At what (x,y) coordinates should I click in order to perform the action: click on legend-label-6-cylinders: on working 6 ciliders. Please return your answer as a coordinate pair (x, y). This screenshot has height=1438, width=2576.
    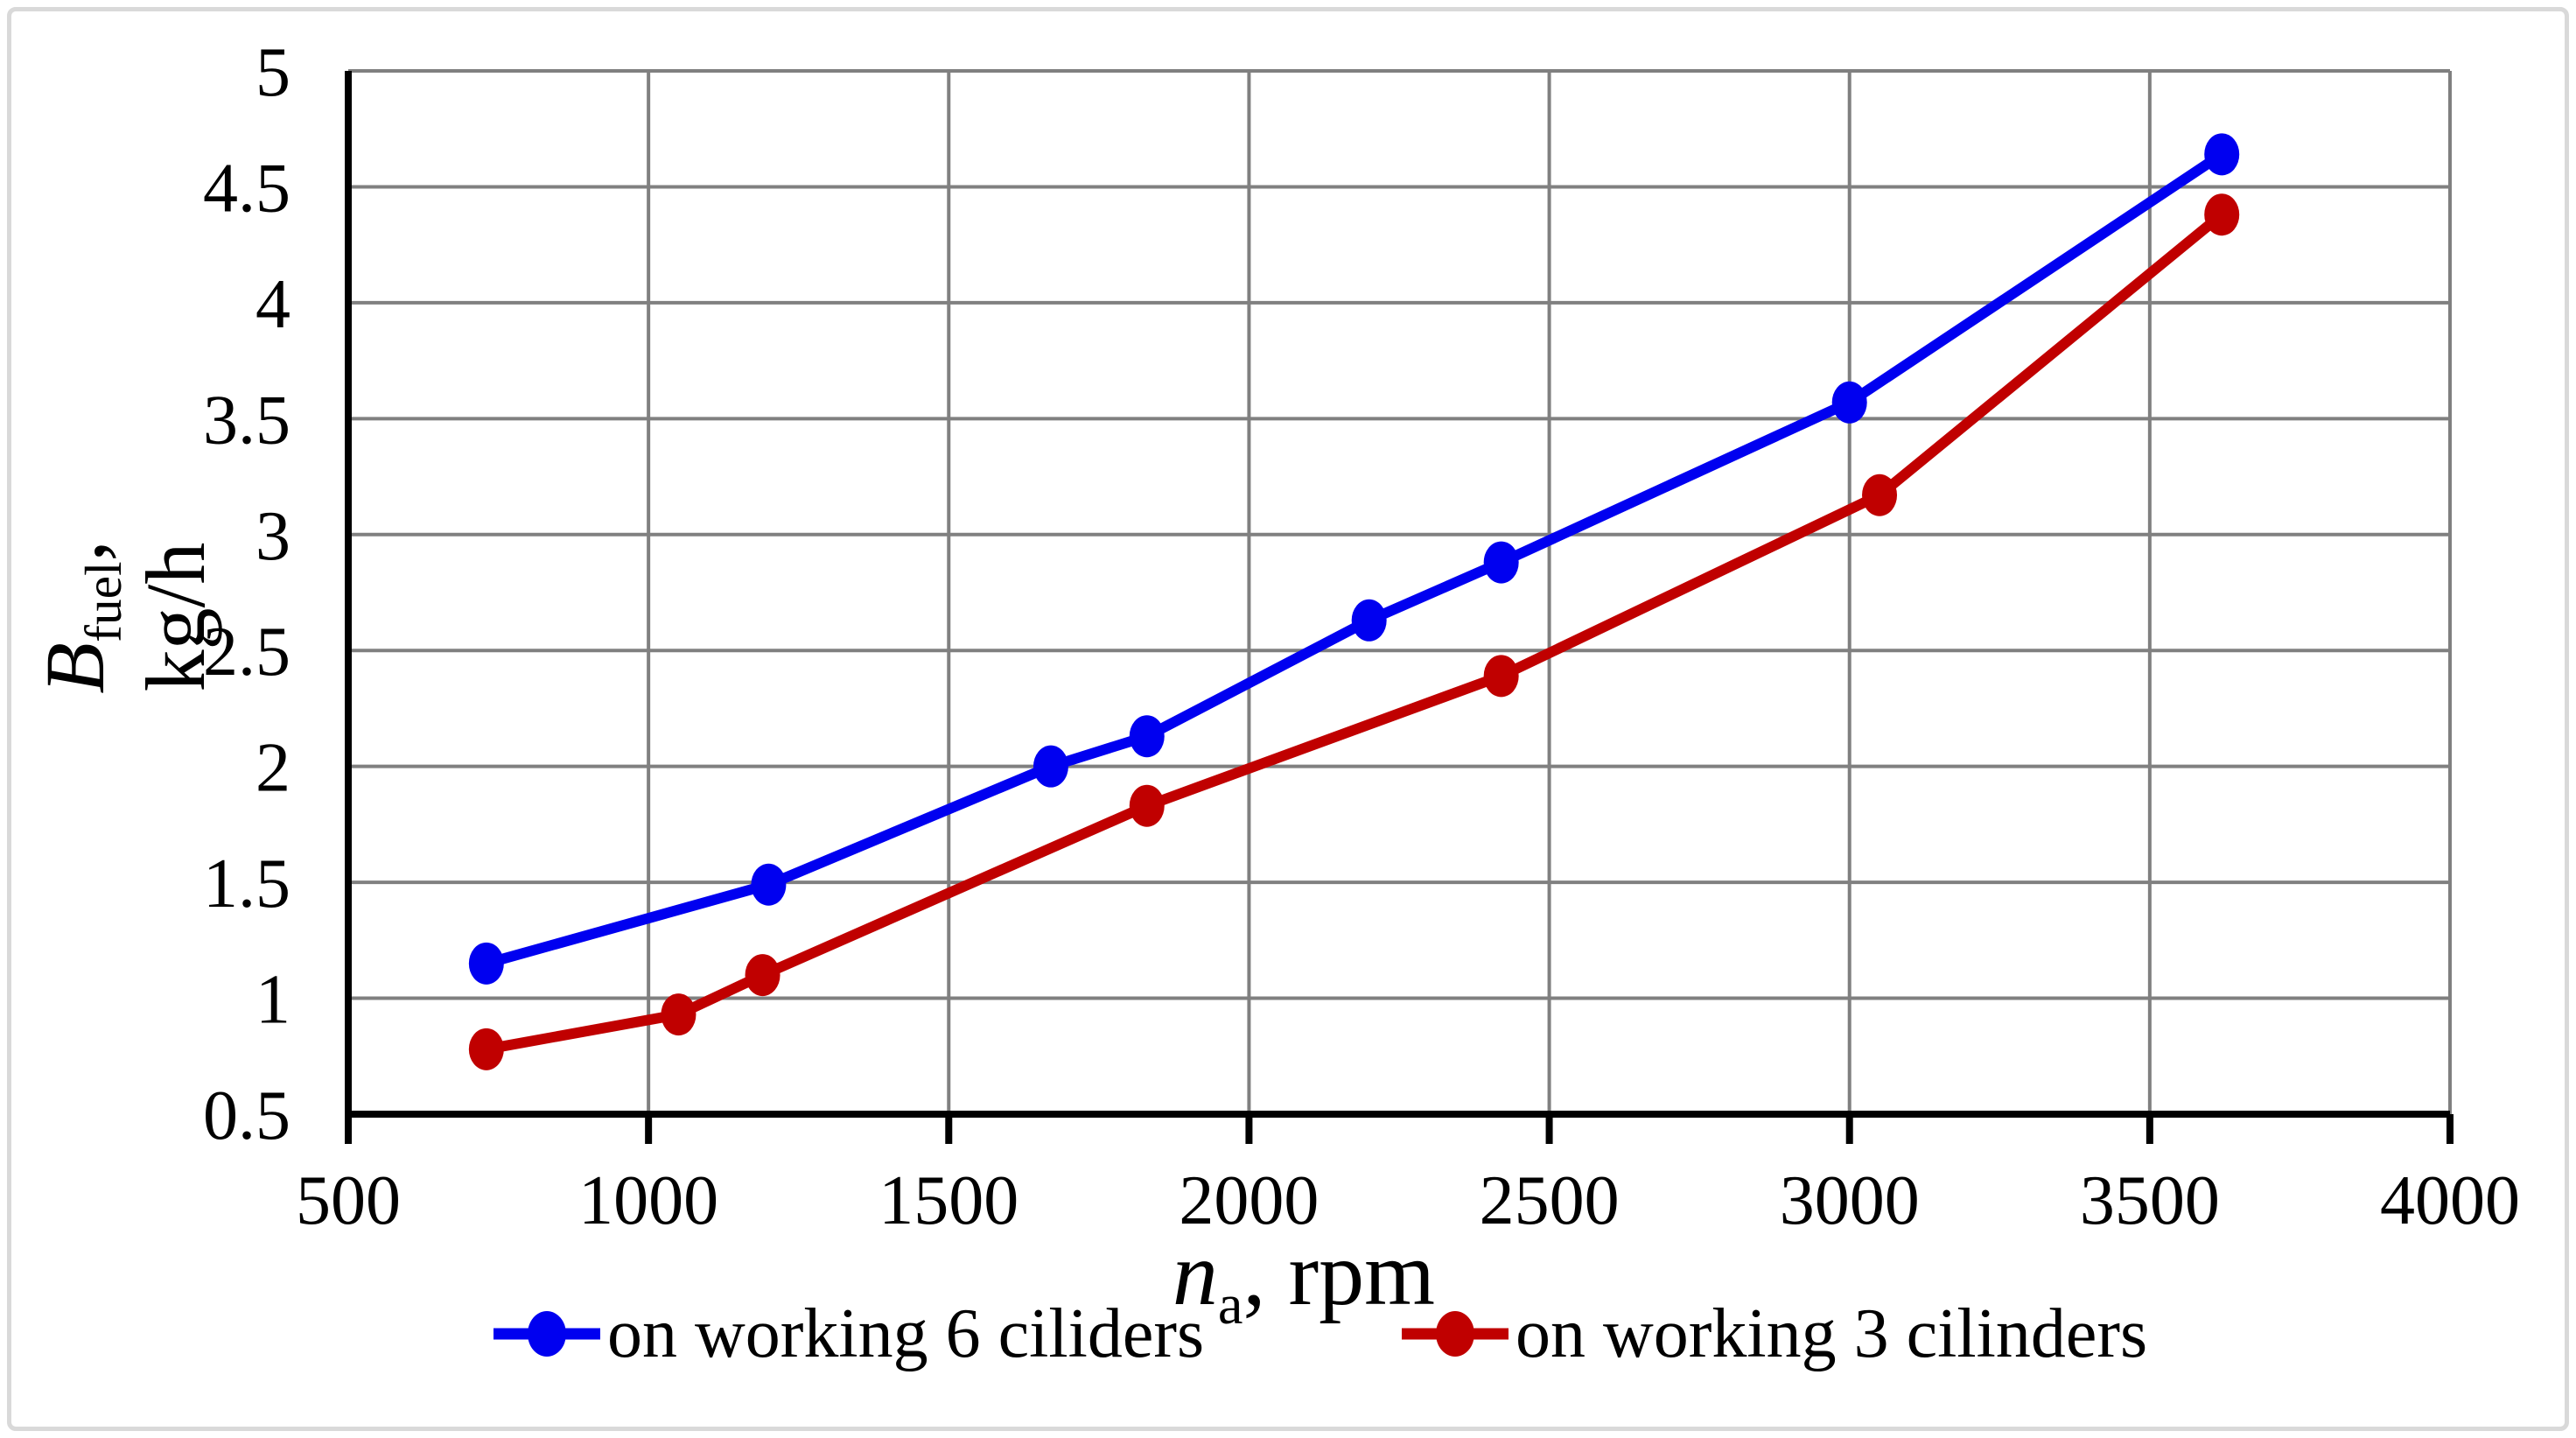
    Looking at the image, I should click on (906, 1333).